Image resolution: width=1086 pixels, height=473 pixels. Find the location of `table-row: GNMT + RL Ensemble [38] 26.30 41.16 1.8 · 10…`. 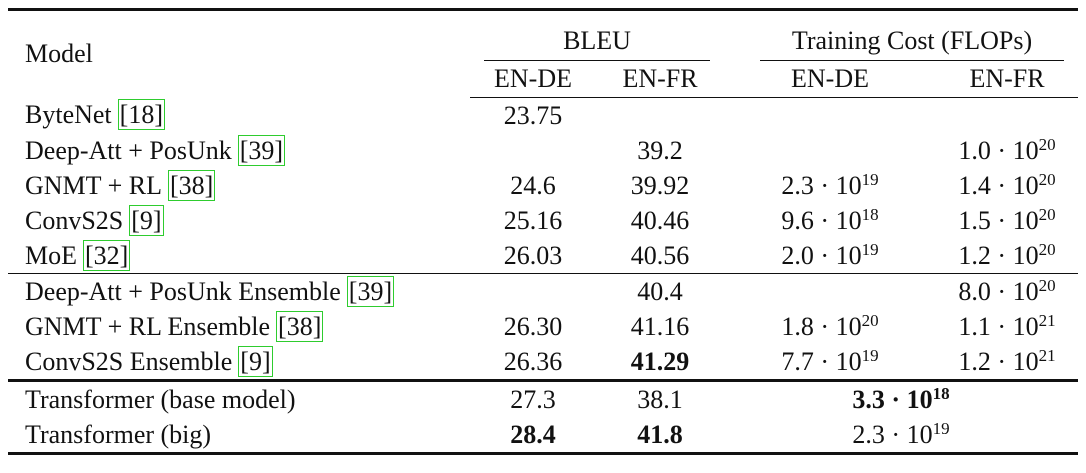

table-row: GNMT + RL Ensemble [38] 26.30 41.16 1.8 · 10… is located at coordinates (543, 326).